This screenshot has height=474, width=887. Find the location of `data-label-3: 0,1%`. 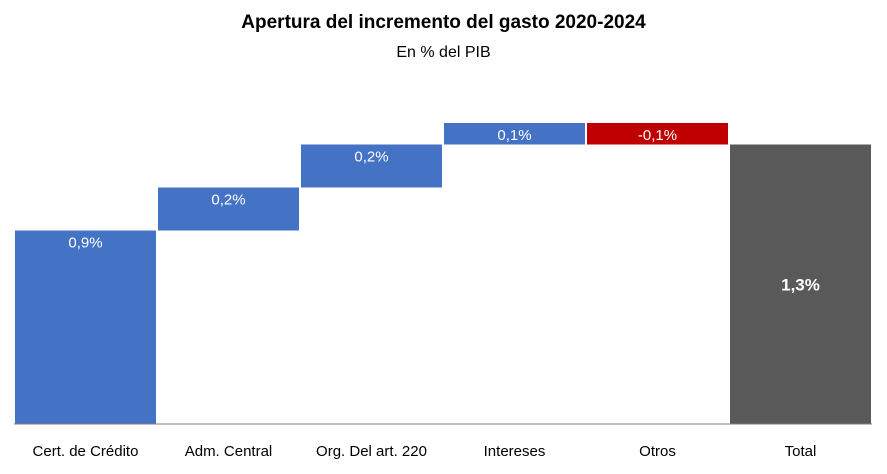

data-label-3: 0,1% is located at coordinates (514, 135).